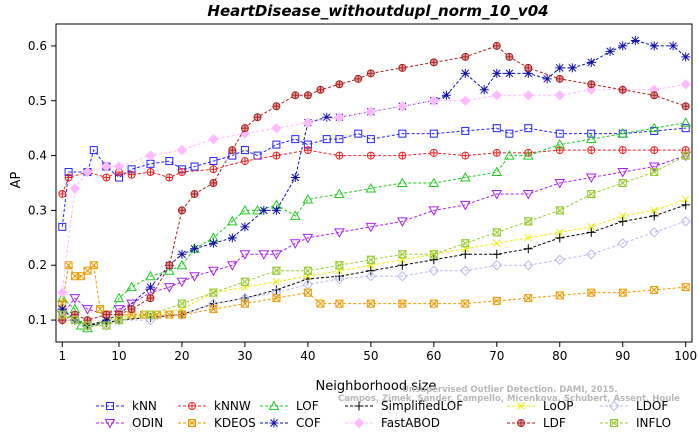  Describe the element at coordinates (536, 423) in the screenshot. I see `legend-item-LDF: LDF` at that location.